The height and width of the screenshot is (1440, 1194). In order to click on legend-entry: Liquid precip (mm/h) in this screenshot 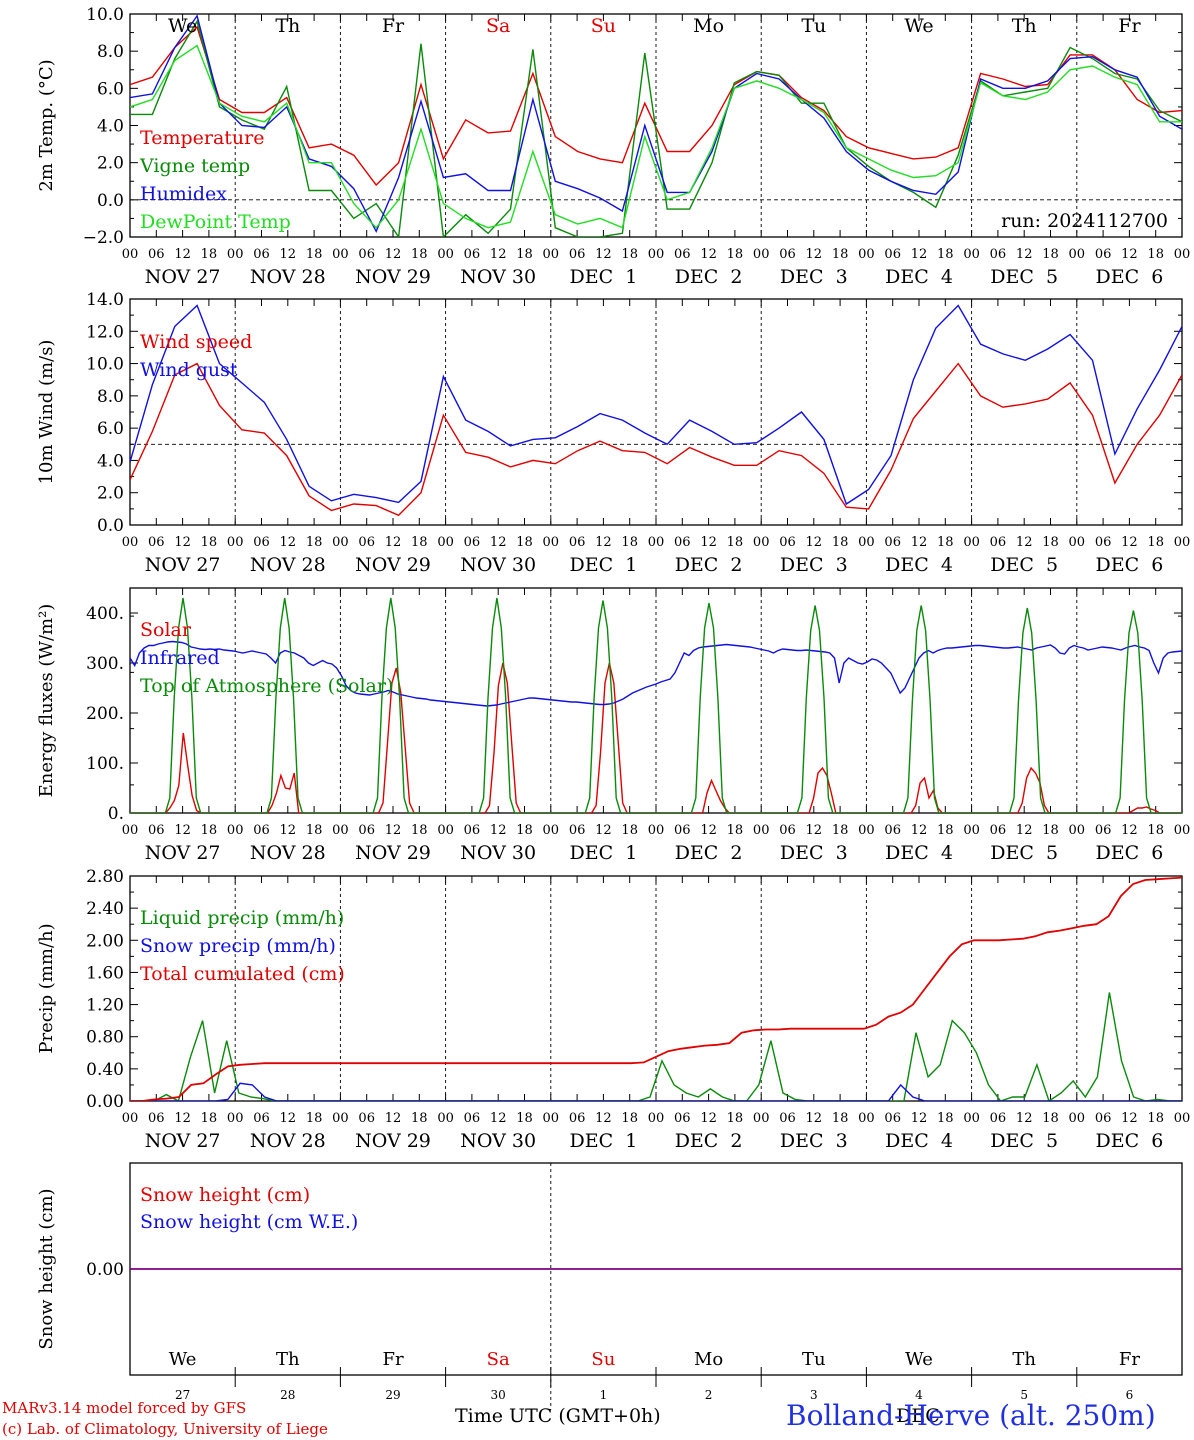, I will do `click(242, 918)`.